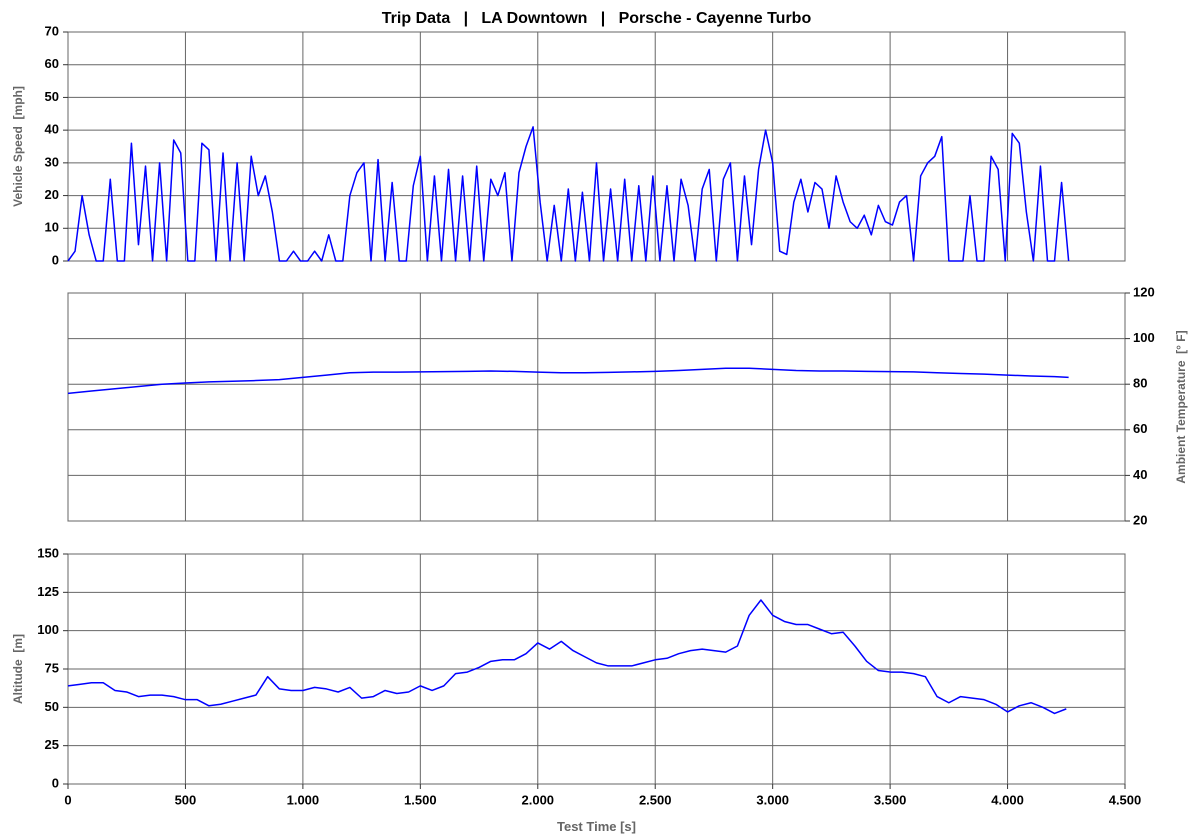 The image size is (1197, 836). Describe the element at coordinates (186, 799) in the screenshot. I see `x-tick-label: 500` at that location.